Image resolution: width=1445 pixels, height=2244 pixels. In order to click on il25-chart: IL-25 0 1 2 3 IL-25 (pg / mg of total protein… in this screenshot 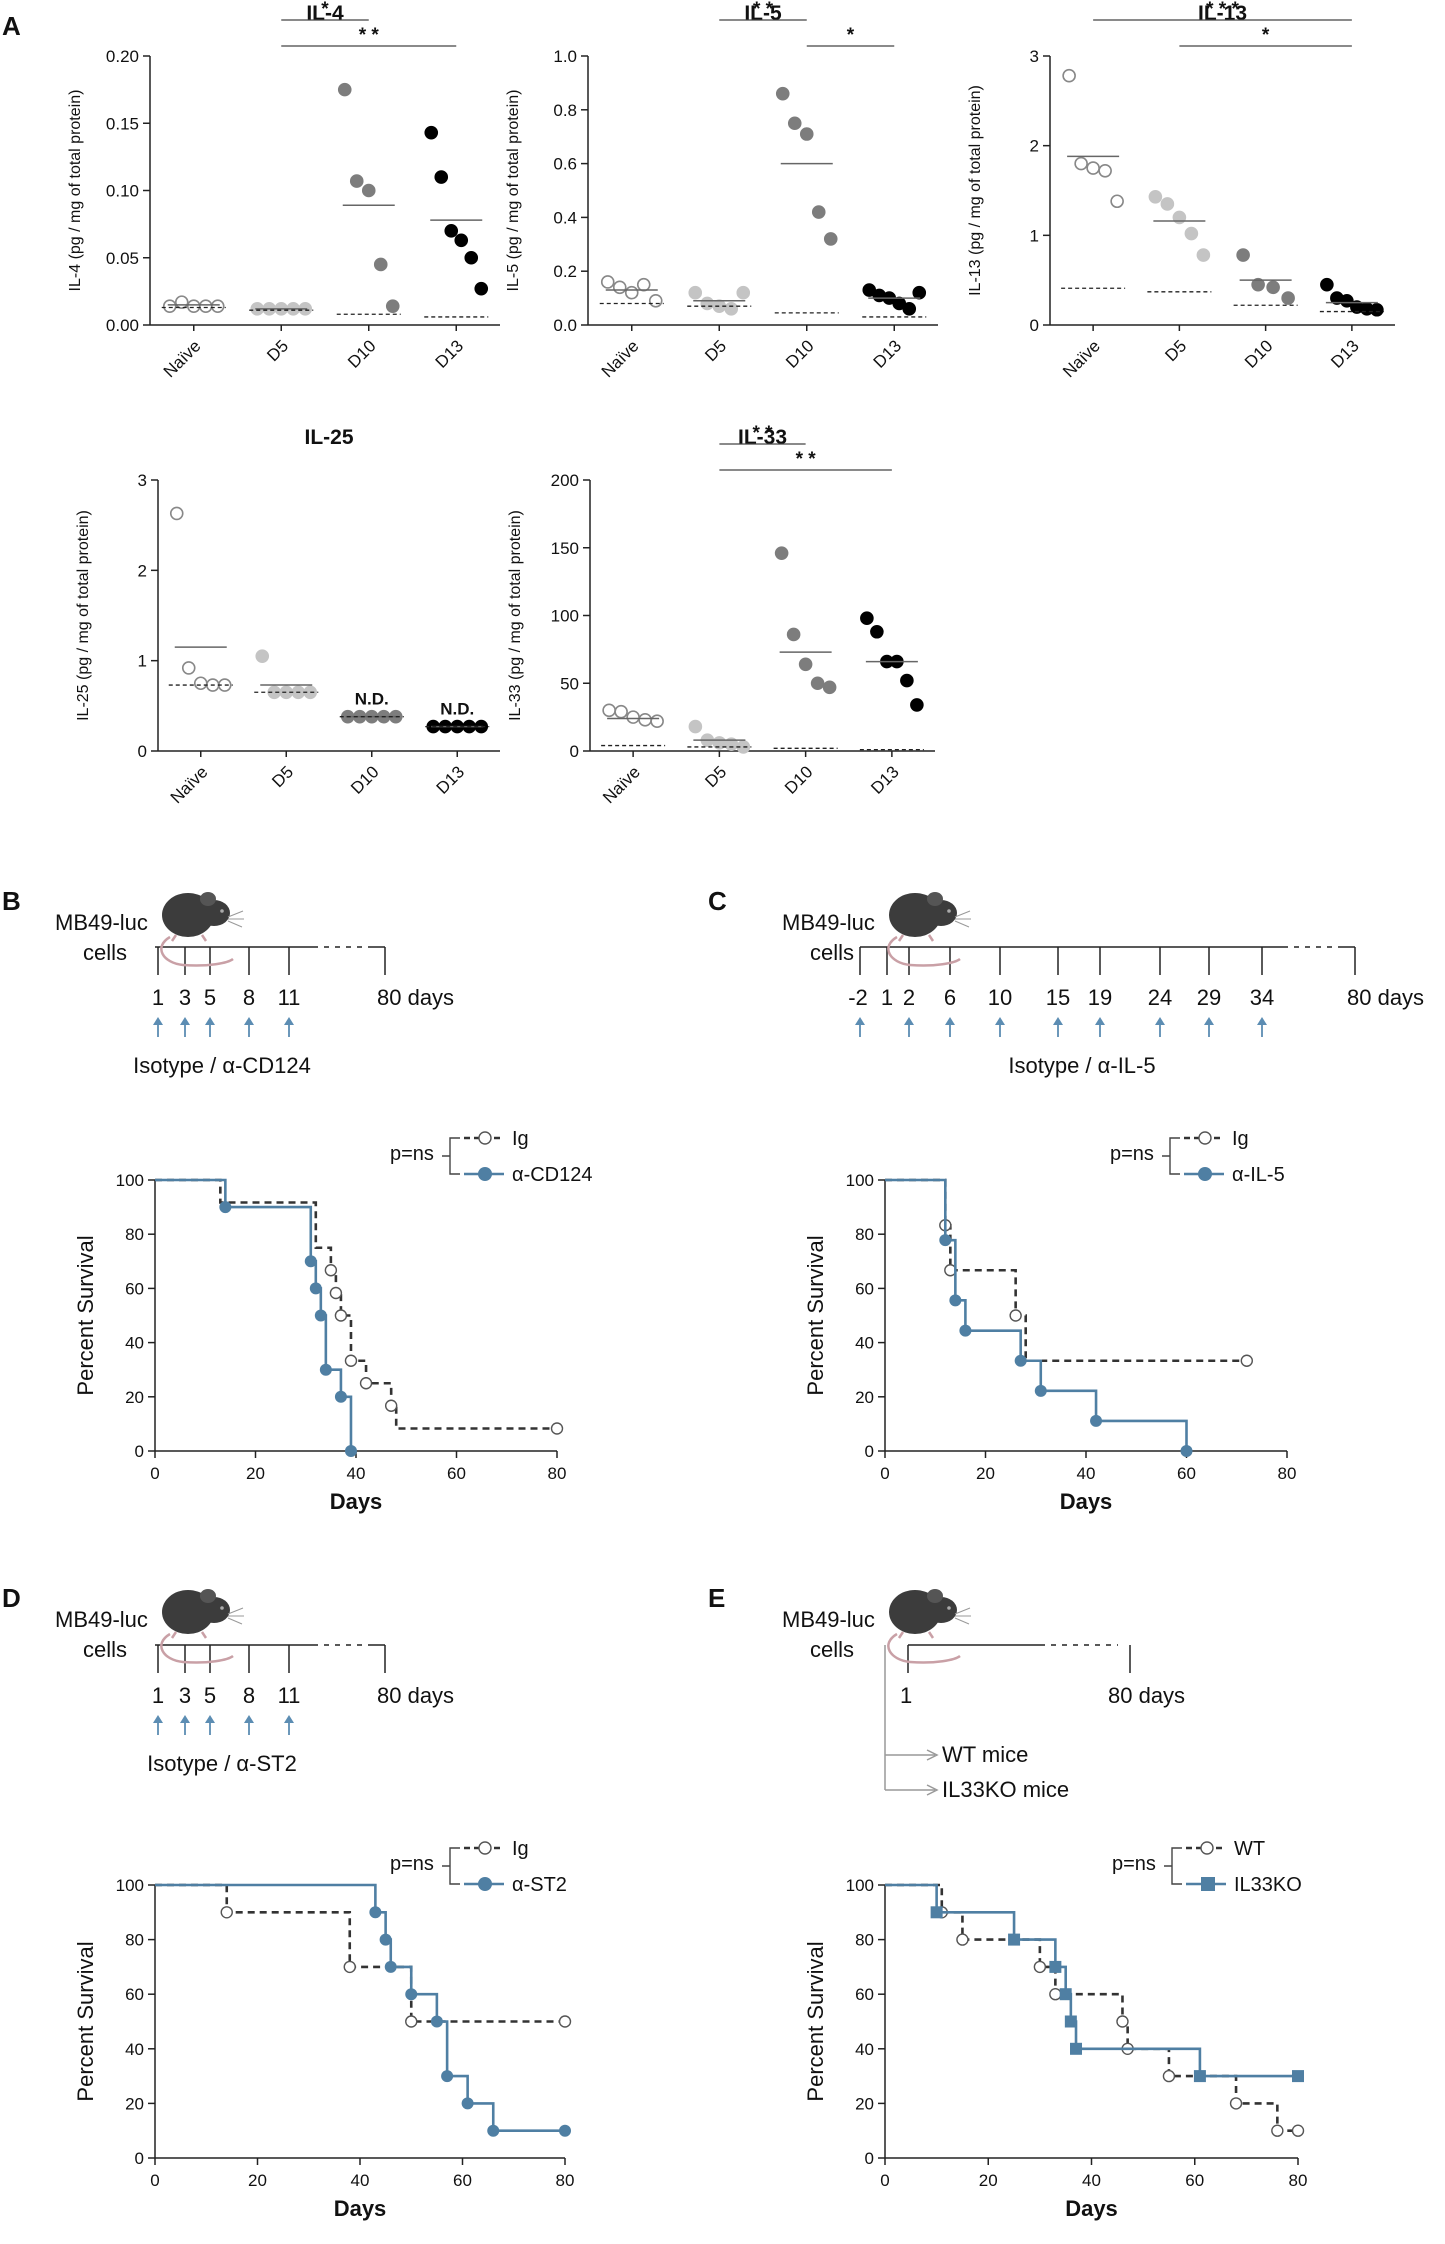, I will do `click(287, 616)`.